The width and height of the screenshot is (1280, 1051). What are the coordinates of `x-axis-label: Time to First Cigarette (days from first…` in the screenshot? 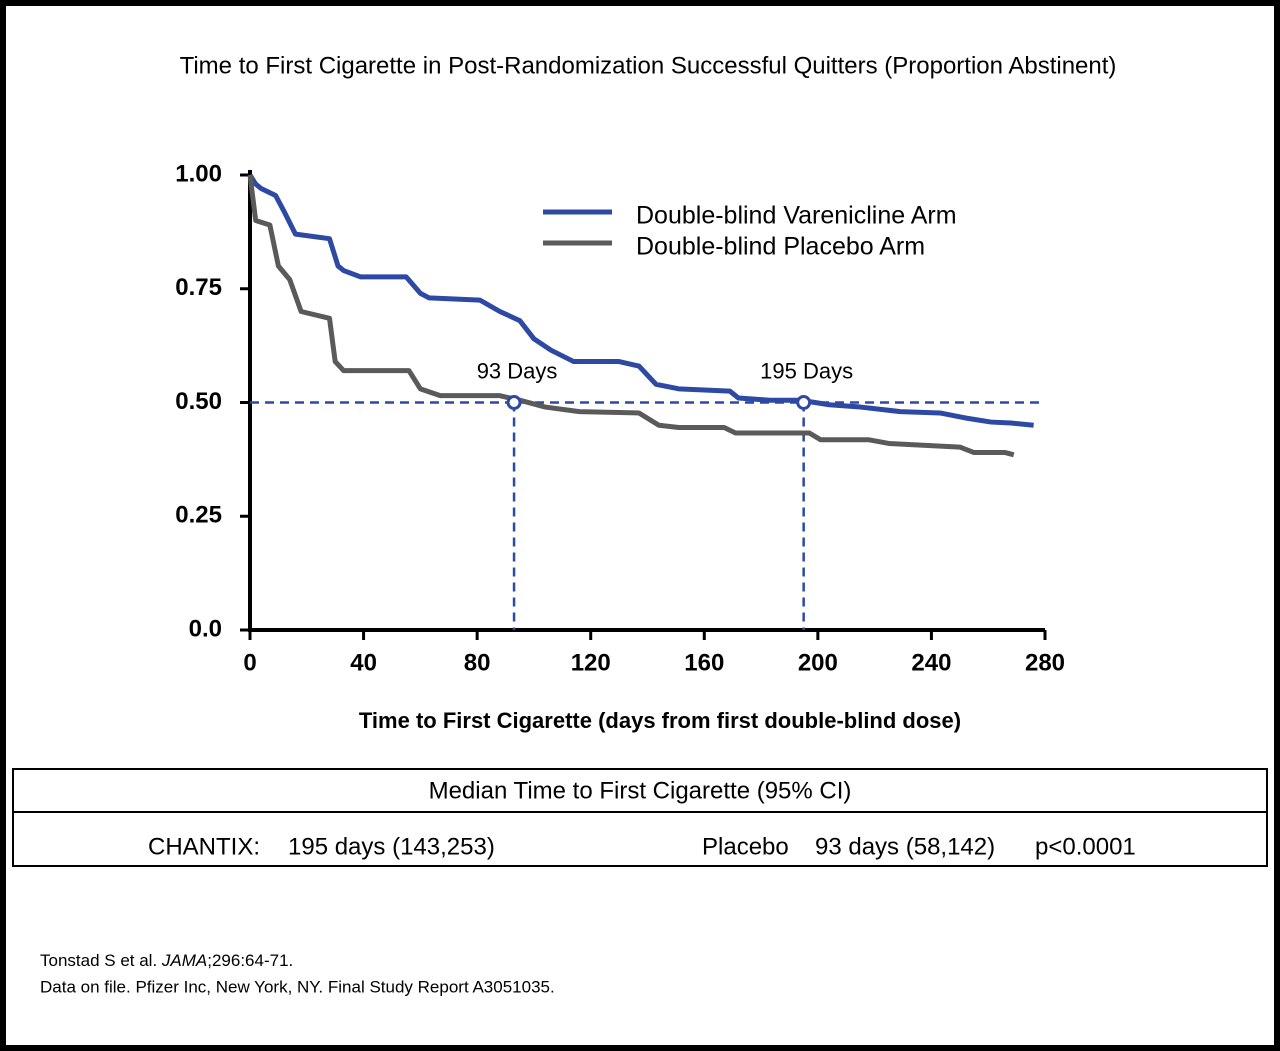 It's located at (660, 720).